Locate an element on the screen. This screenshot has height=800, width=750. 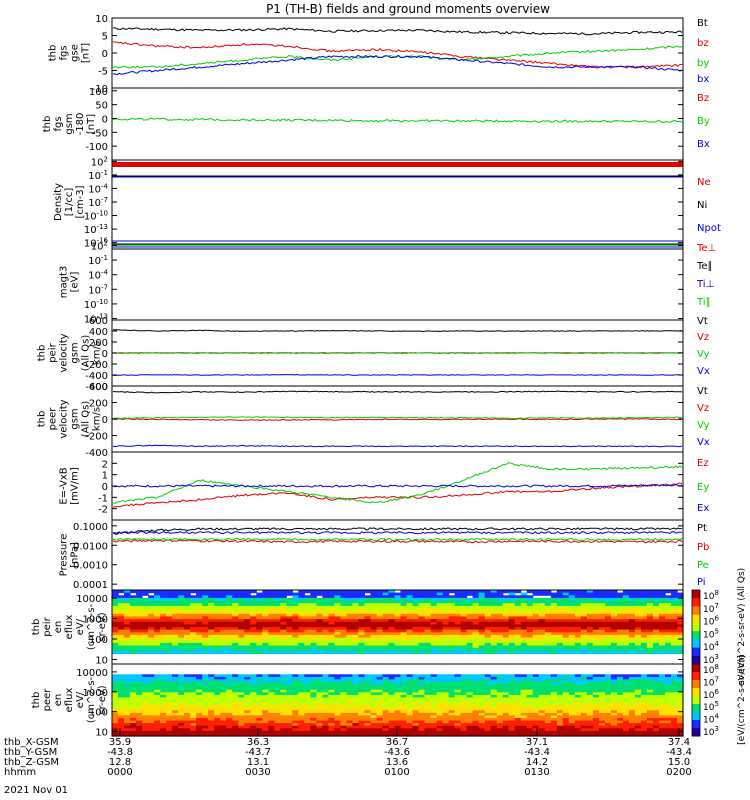
xaxis-value: 0030 is located at coordinates (257, 772).